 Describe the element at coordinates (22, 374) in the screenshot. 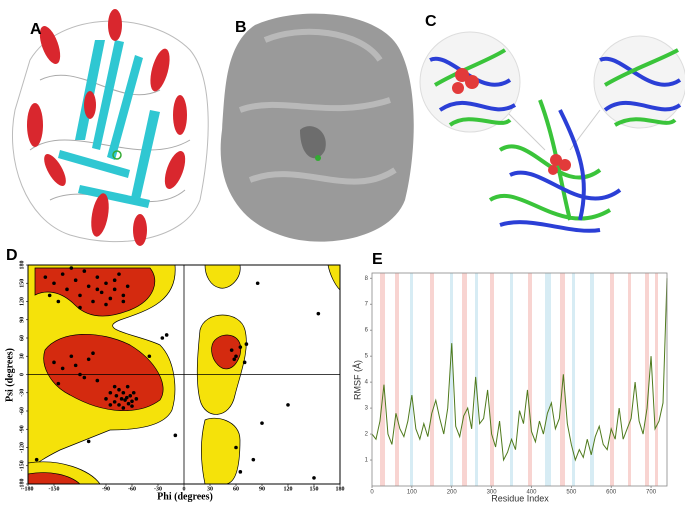

I see `y-tick-label: 0` at that location.